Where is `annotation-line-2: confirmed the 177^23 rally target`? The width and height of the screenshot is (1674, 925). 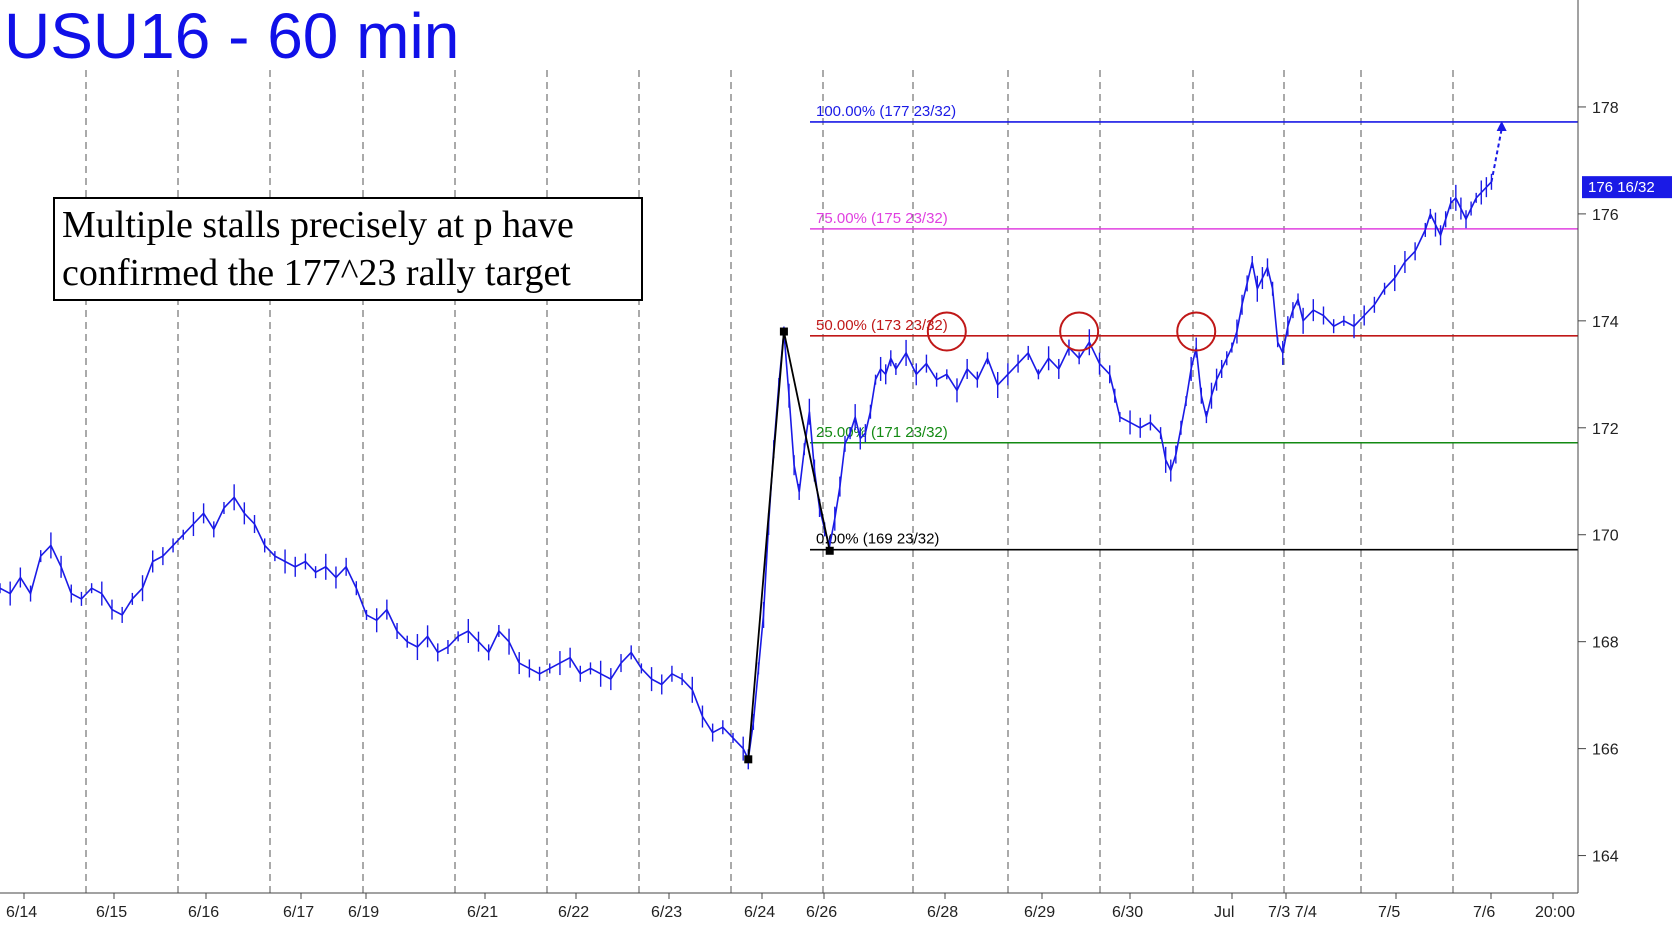
annotation-line-2: confirmed the 177^23 rally target is located at coordinates (316, 273).